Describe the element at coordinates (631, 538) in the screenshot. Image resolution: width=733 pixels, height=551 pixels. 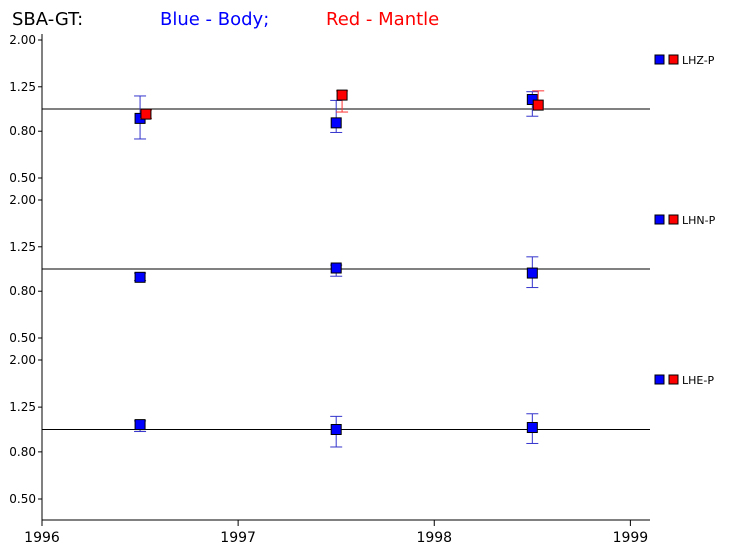
I see `x-tick-label: 1999` at that location.